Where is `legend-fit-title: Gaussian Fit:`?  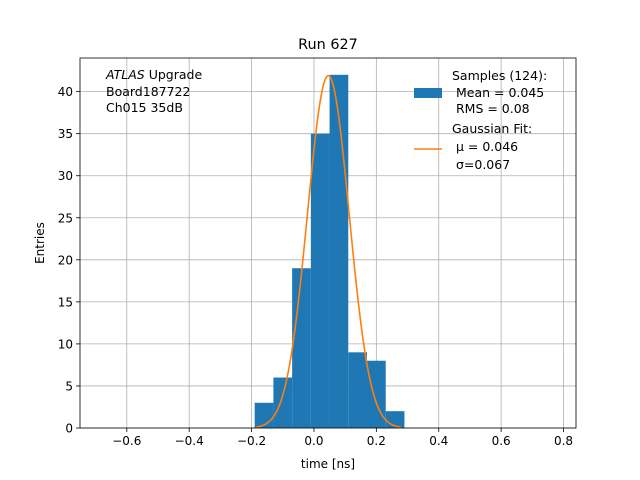
legend-fit-title: Gaussian Fit: is located at coordinates (492, 128).